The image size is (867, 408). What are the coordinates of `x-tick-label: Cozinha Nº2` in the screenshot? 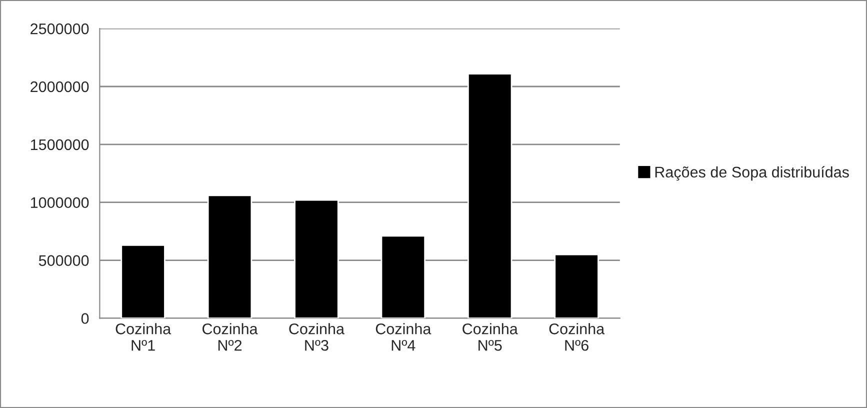 It's located at (230, 337).